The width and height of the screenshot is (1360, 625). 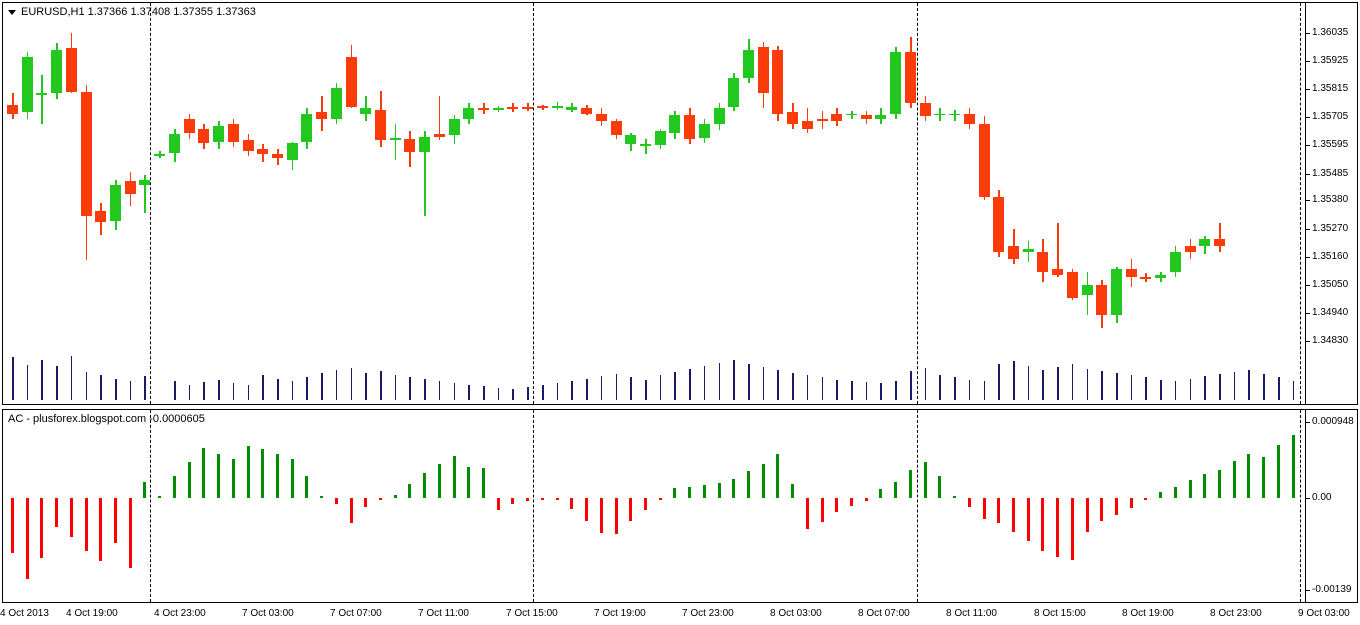 What do you see at coordinates (1331, 506) in the screenshot?
I see `ac-scale-axis: 0.000948 0.00 -0.00139` at bounding box center [1331, 506].